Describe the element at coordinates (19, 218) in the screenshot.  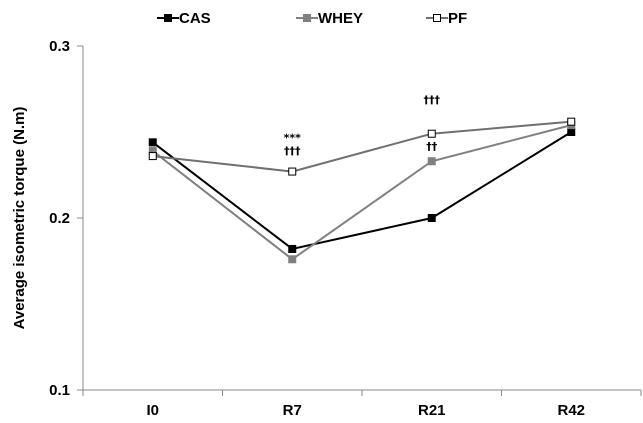
I see `y-axis-label: Average isometric torque (N.m)` at that location.